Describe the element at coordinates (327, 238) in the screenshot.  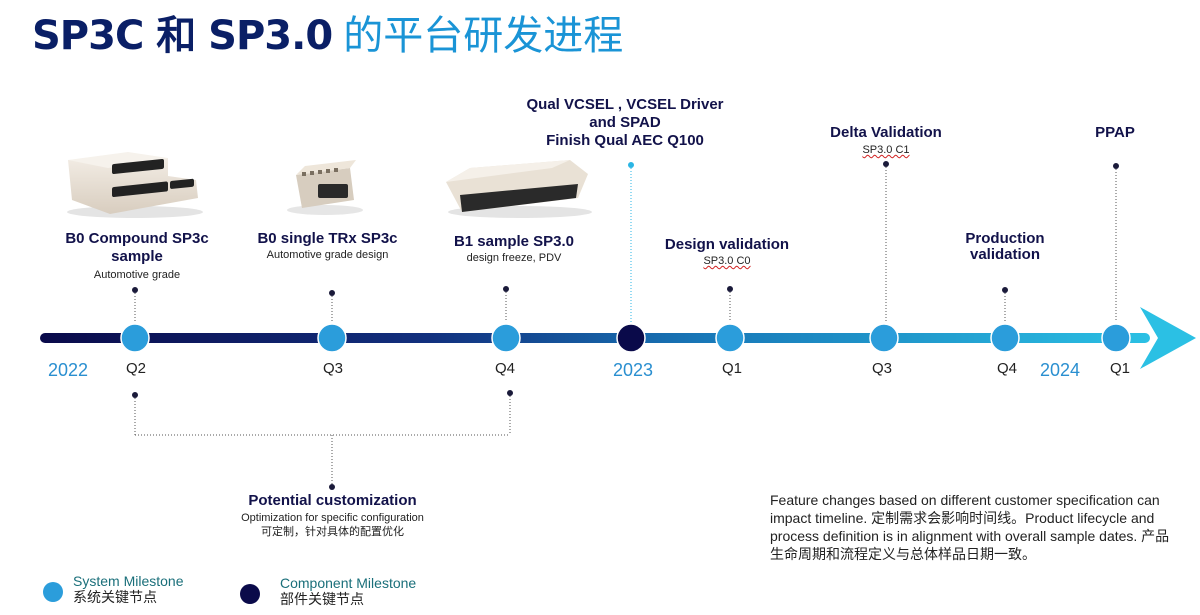
I see `milestone-2-title: B0 single TRx SP3c` at that location.